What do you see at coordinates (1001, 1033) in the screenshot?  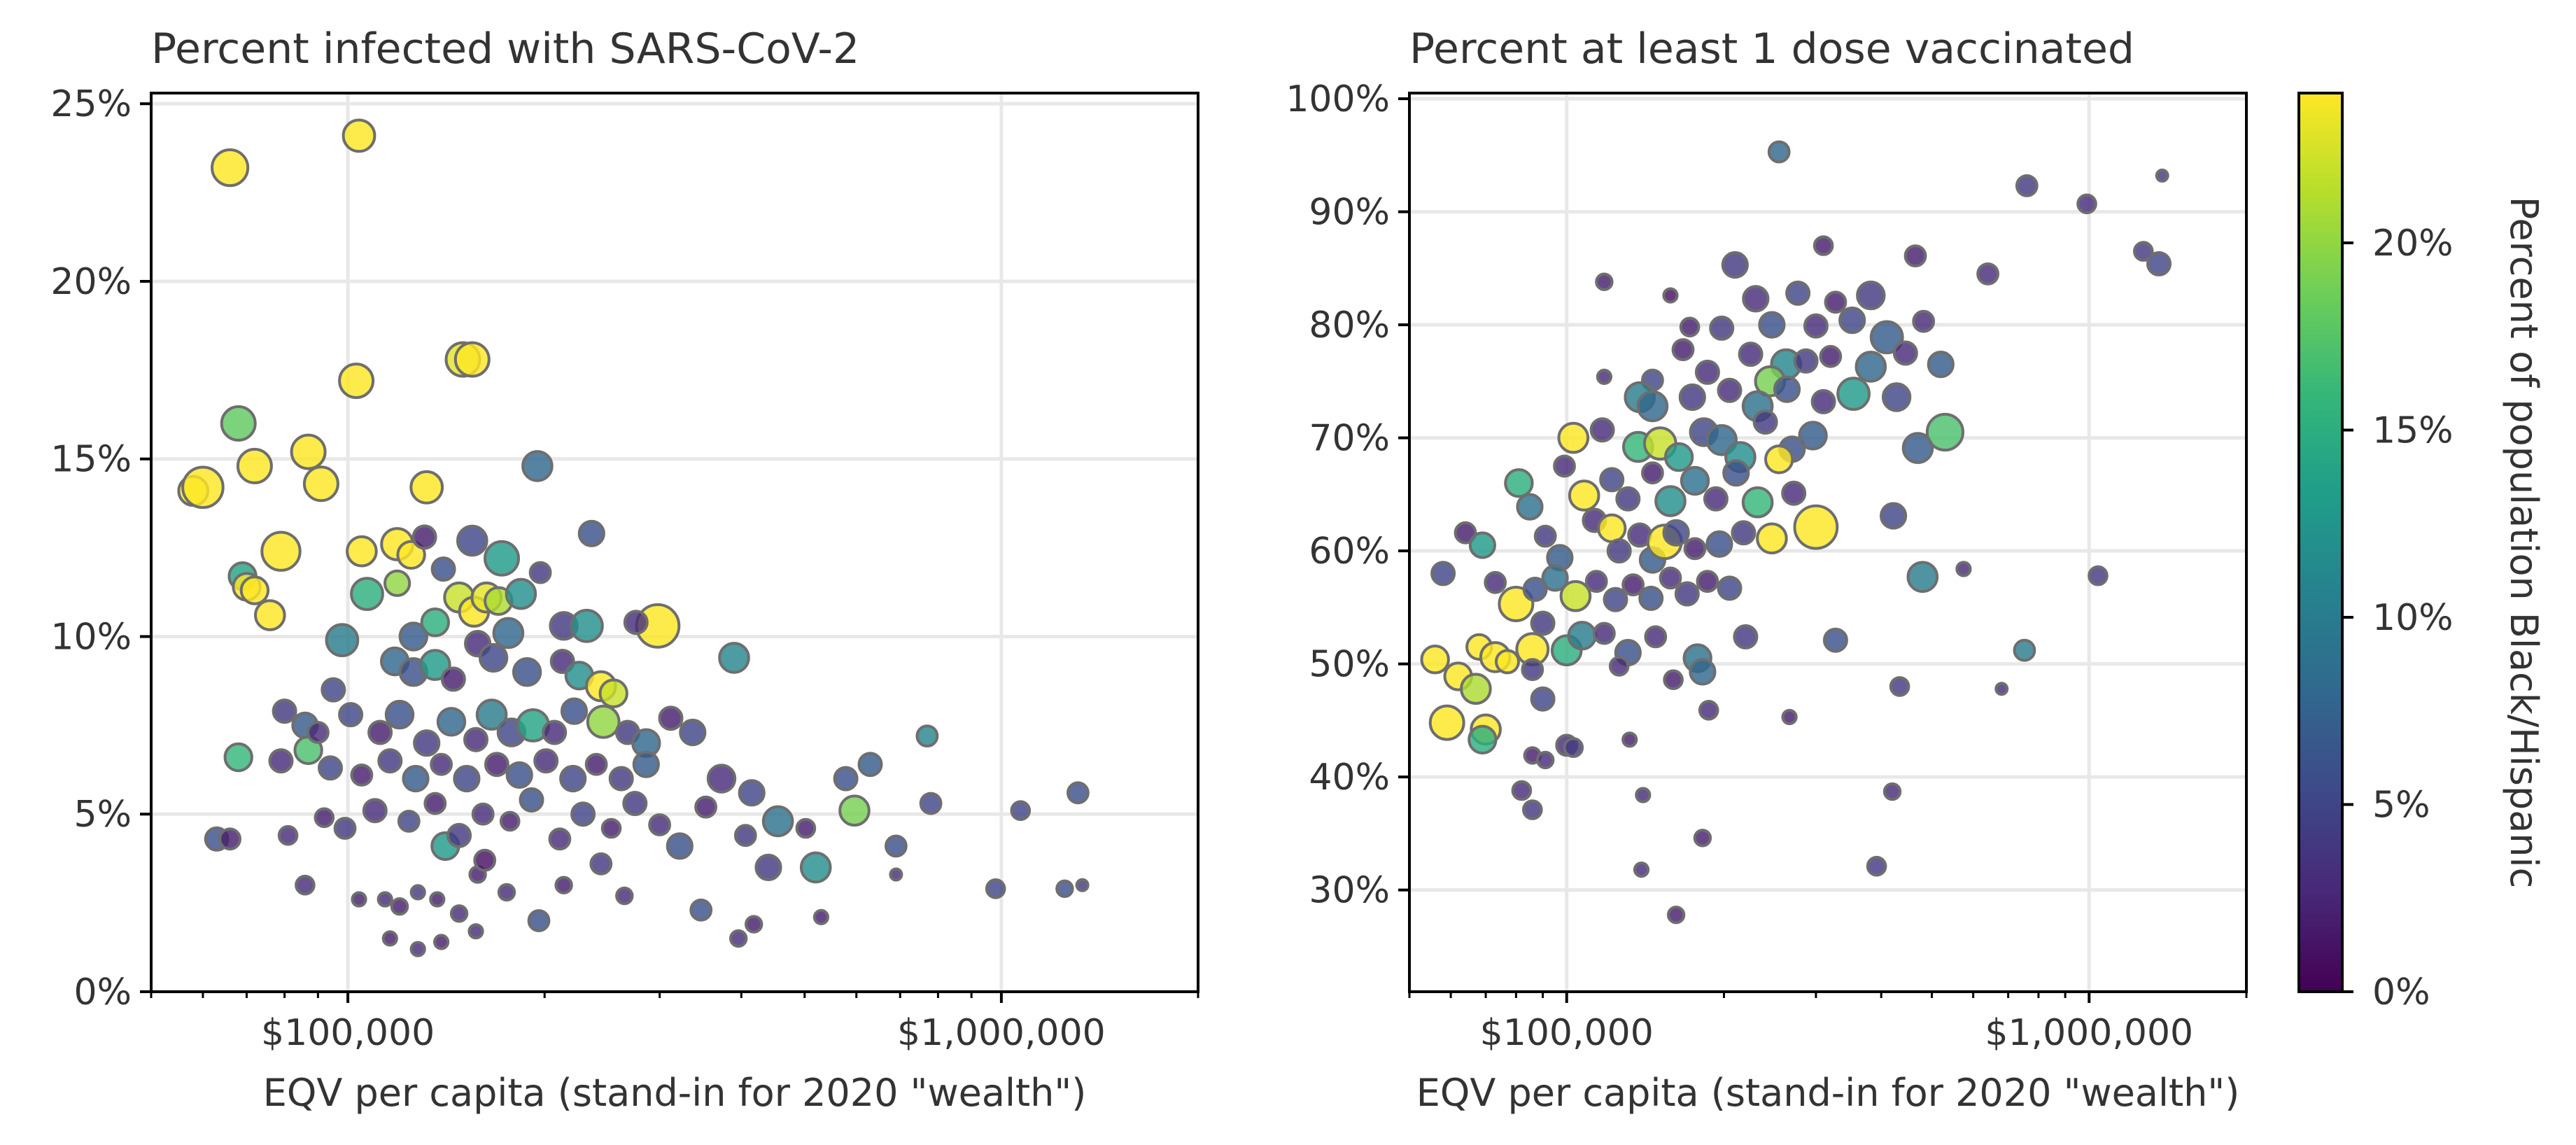 I see `x-tick-label: $1,000,000` at bounding box center [1001, 1033].